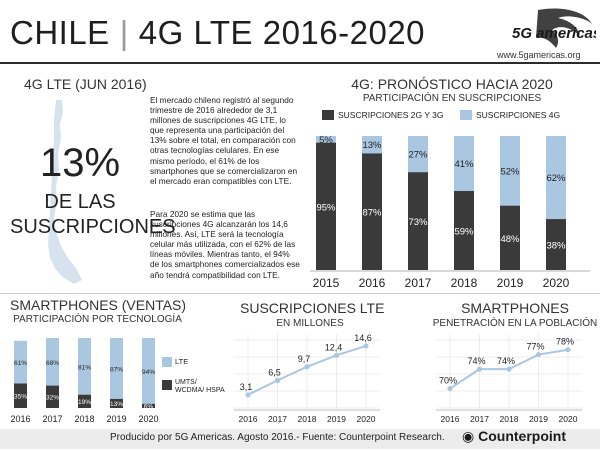 This screenshot has height=450, width=600. I want to click on brand-logo: 5G americas, so click(554, 28).